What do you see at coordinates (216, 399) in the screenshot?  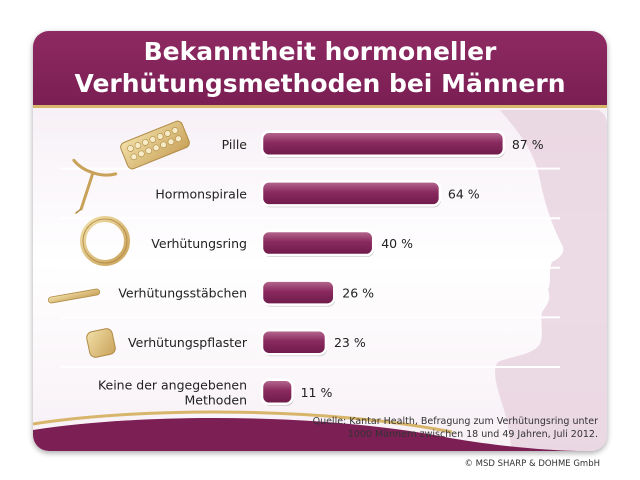 I see `category-label: Methoden` at bounding box center [216, 399].